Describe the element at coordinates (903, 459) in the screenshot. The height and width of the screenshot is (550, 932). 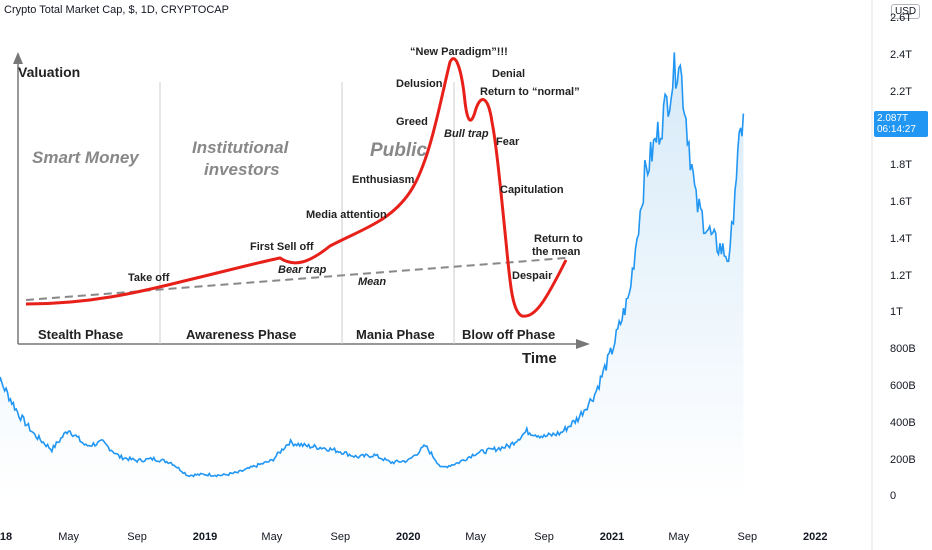
I see `y-tick-label: 200B` at that location.